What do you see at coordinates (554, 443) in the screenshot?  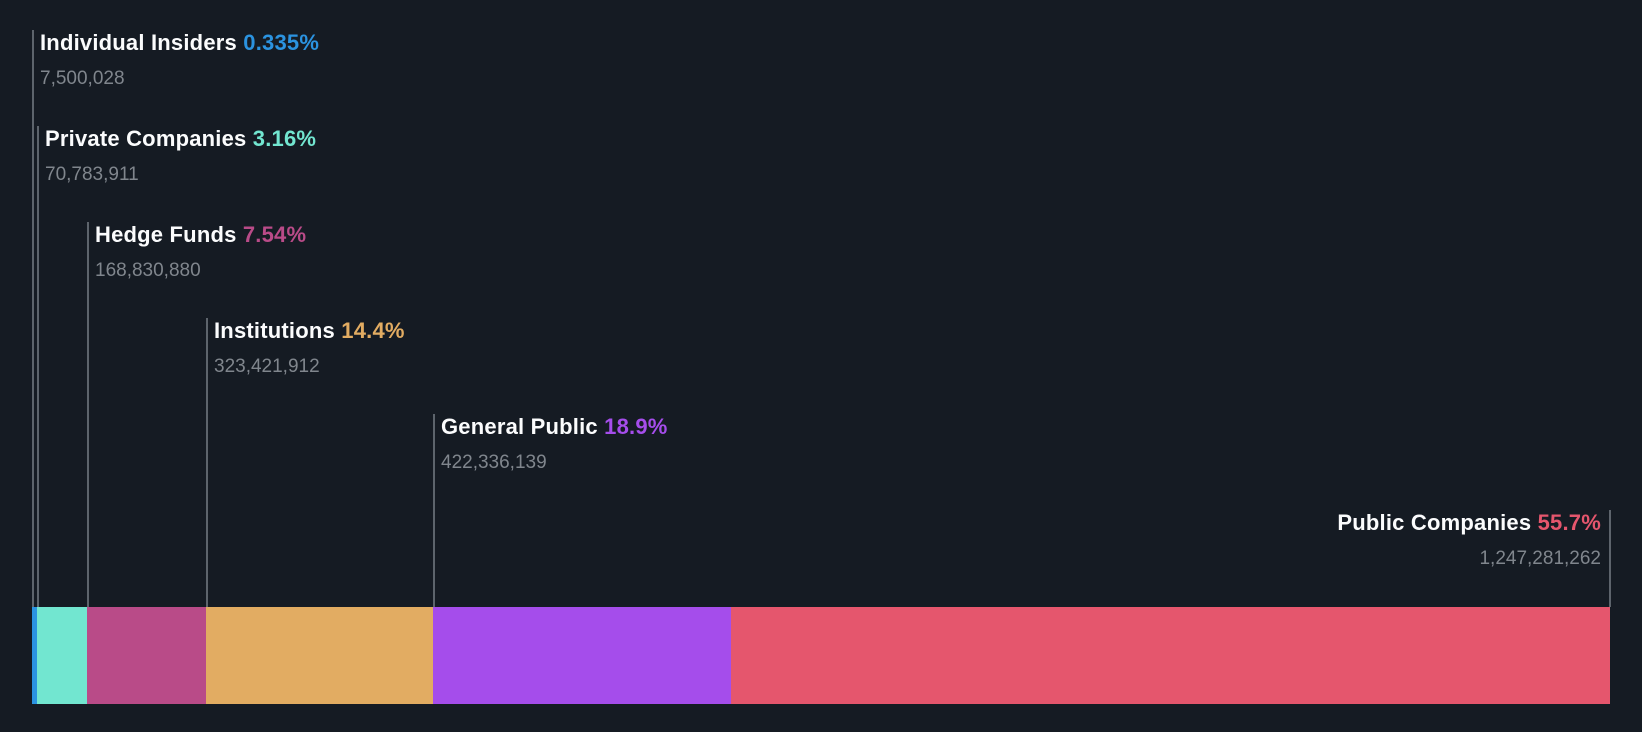 I see `ownership-label: General Public 18.9% 422,336,139` at bounding box center [554, 443].